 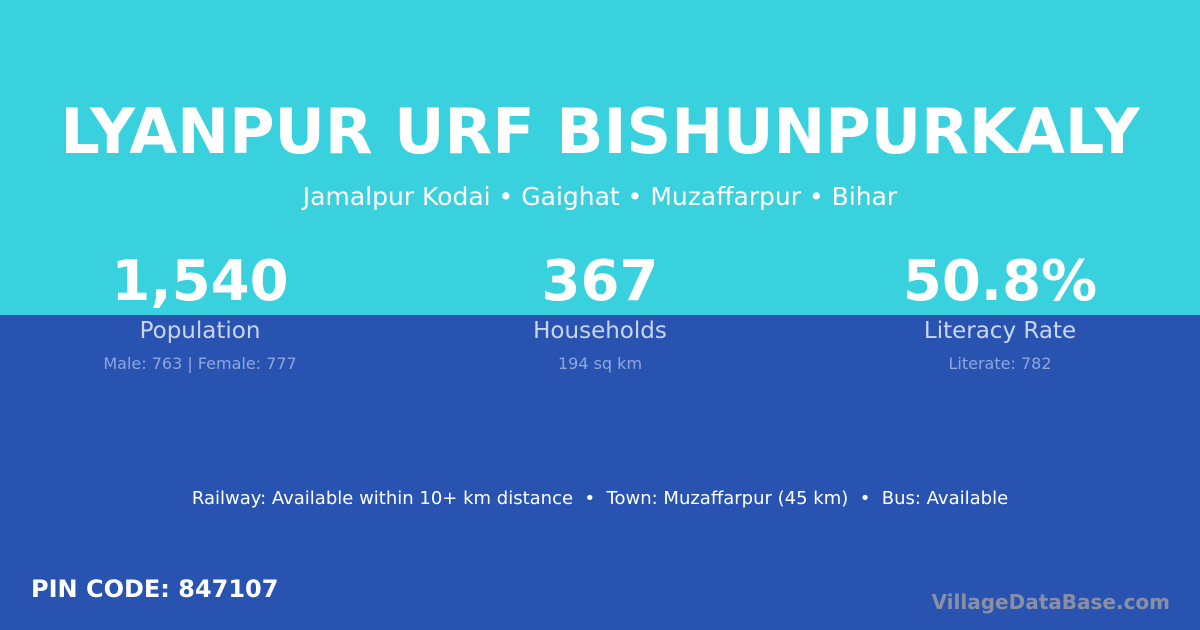 I want to click on stat-value: 367, so click(x=600, y=281).